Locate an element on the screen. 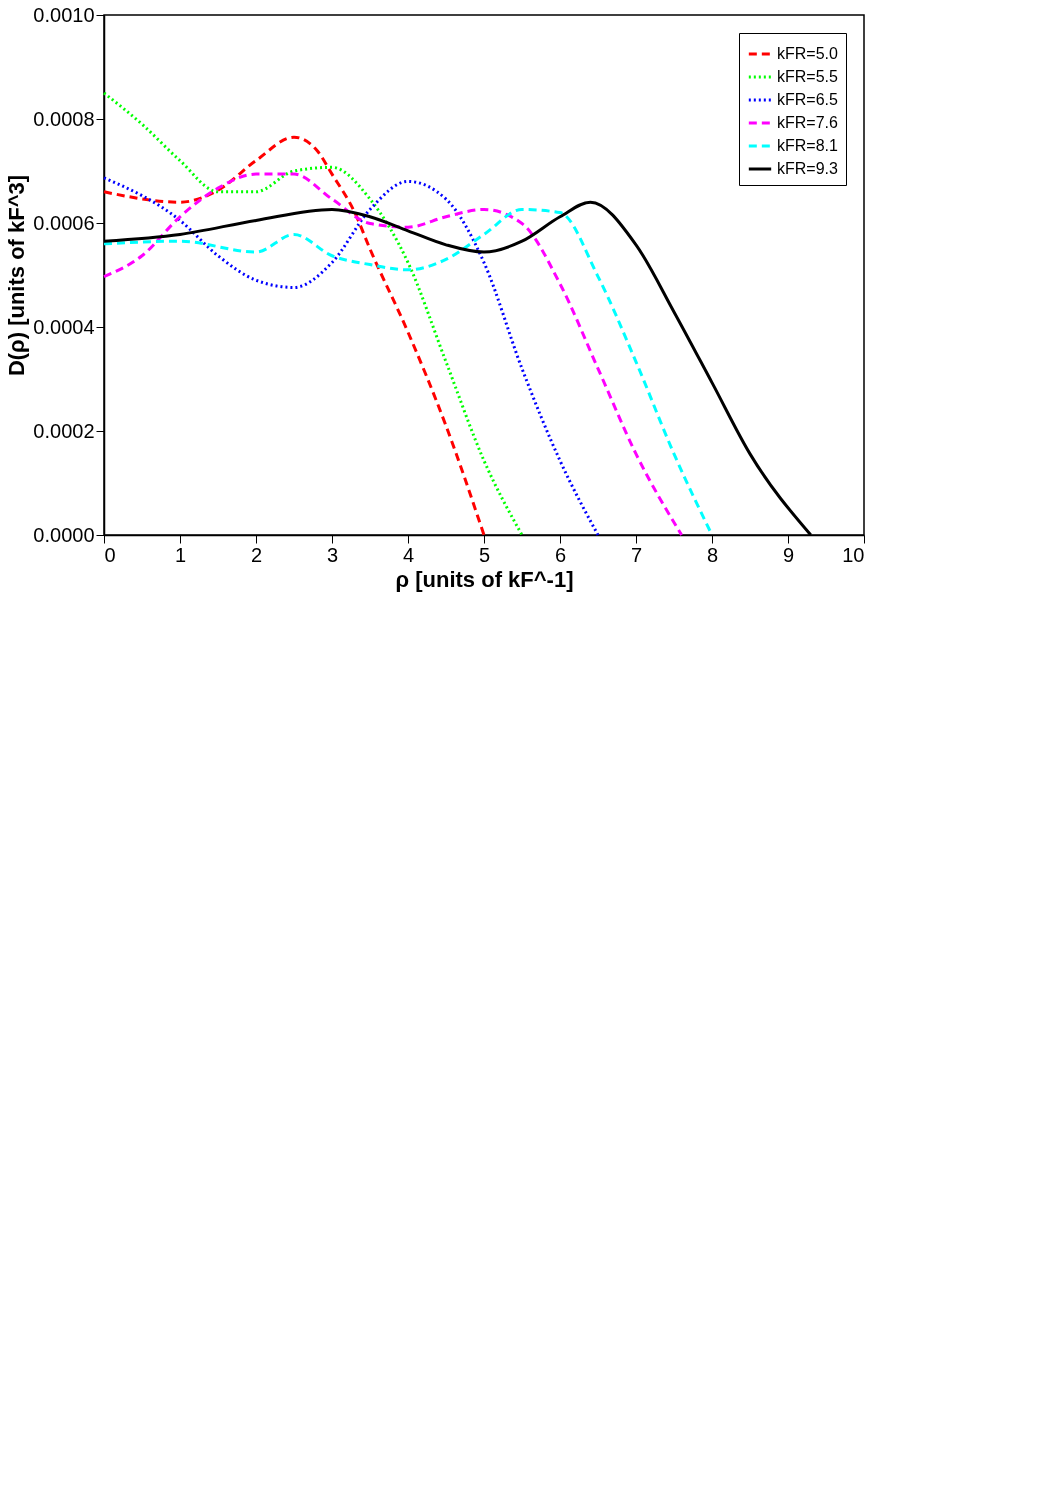  x-tick-label: 1 is located at coordinates (180, 554).